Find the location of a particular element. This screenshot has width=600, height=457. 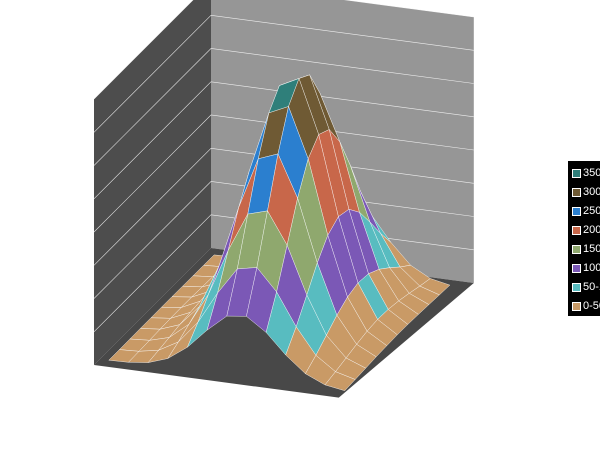

legend-item: 200-250 is located at coordinates (586, 230).